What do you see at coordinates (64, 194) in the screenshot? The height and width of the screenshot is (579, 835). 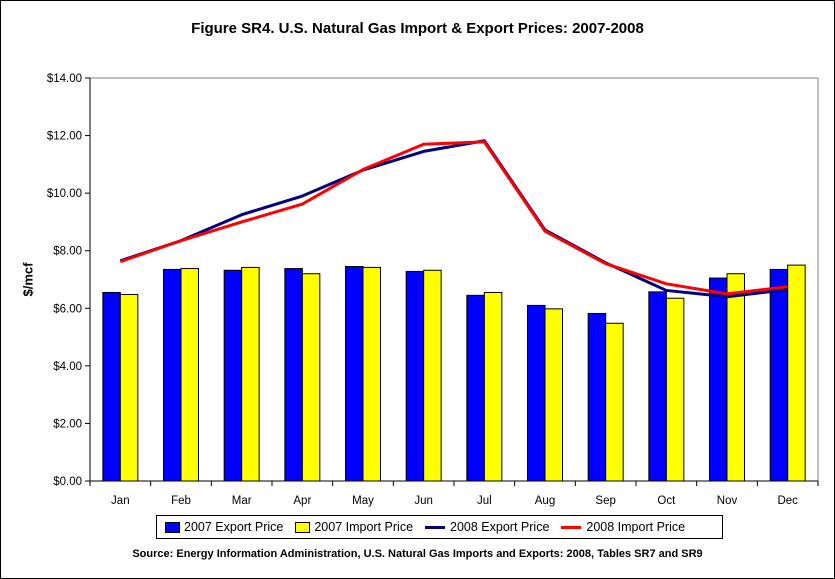 I see `y-tick-label: $10.00` at bounding box center [64, 194].